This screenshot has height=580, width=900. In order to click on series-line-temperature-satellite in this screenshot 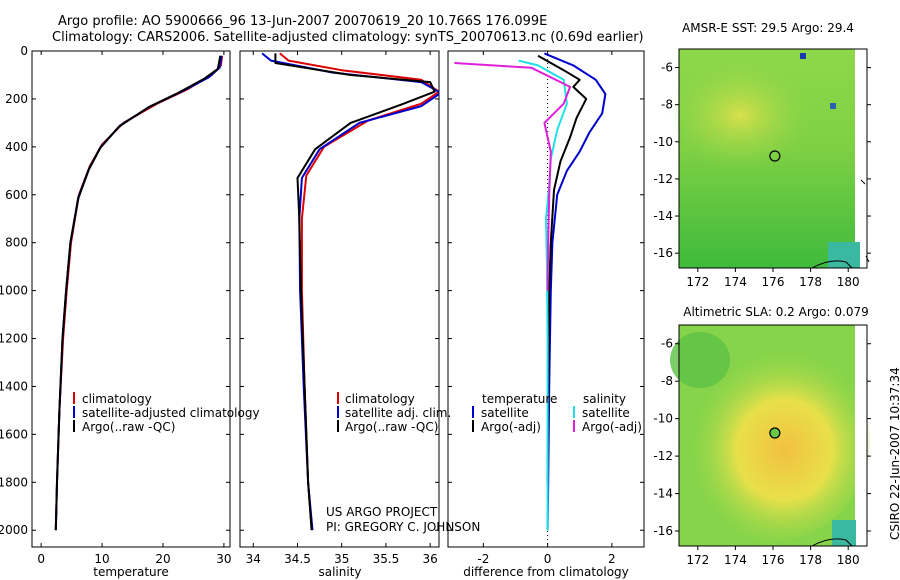, I will do `click(575, 291)`.